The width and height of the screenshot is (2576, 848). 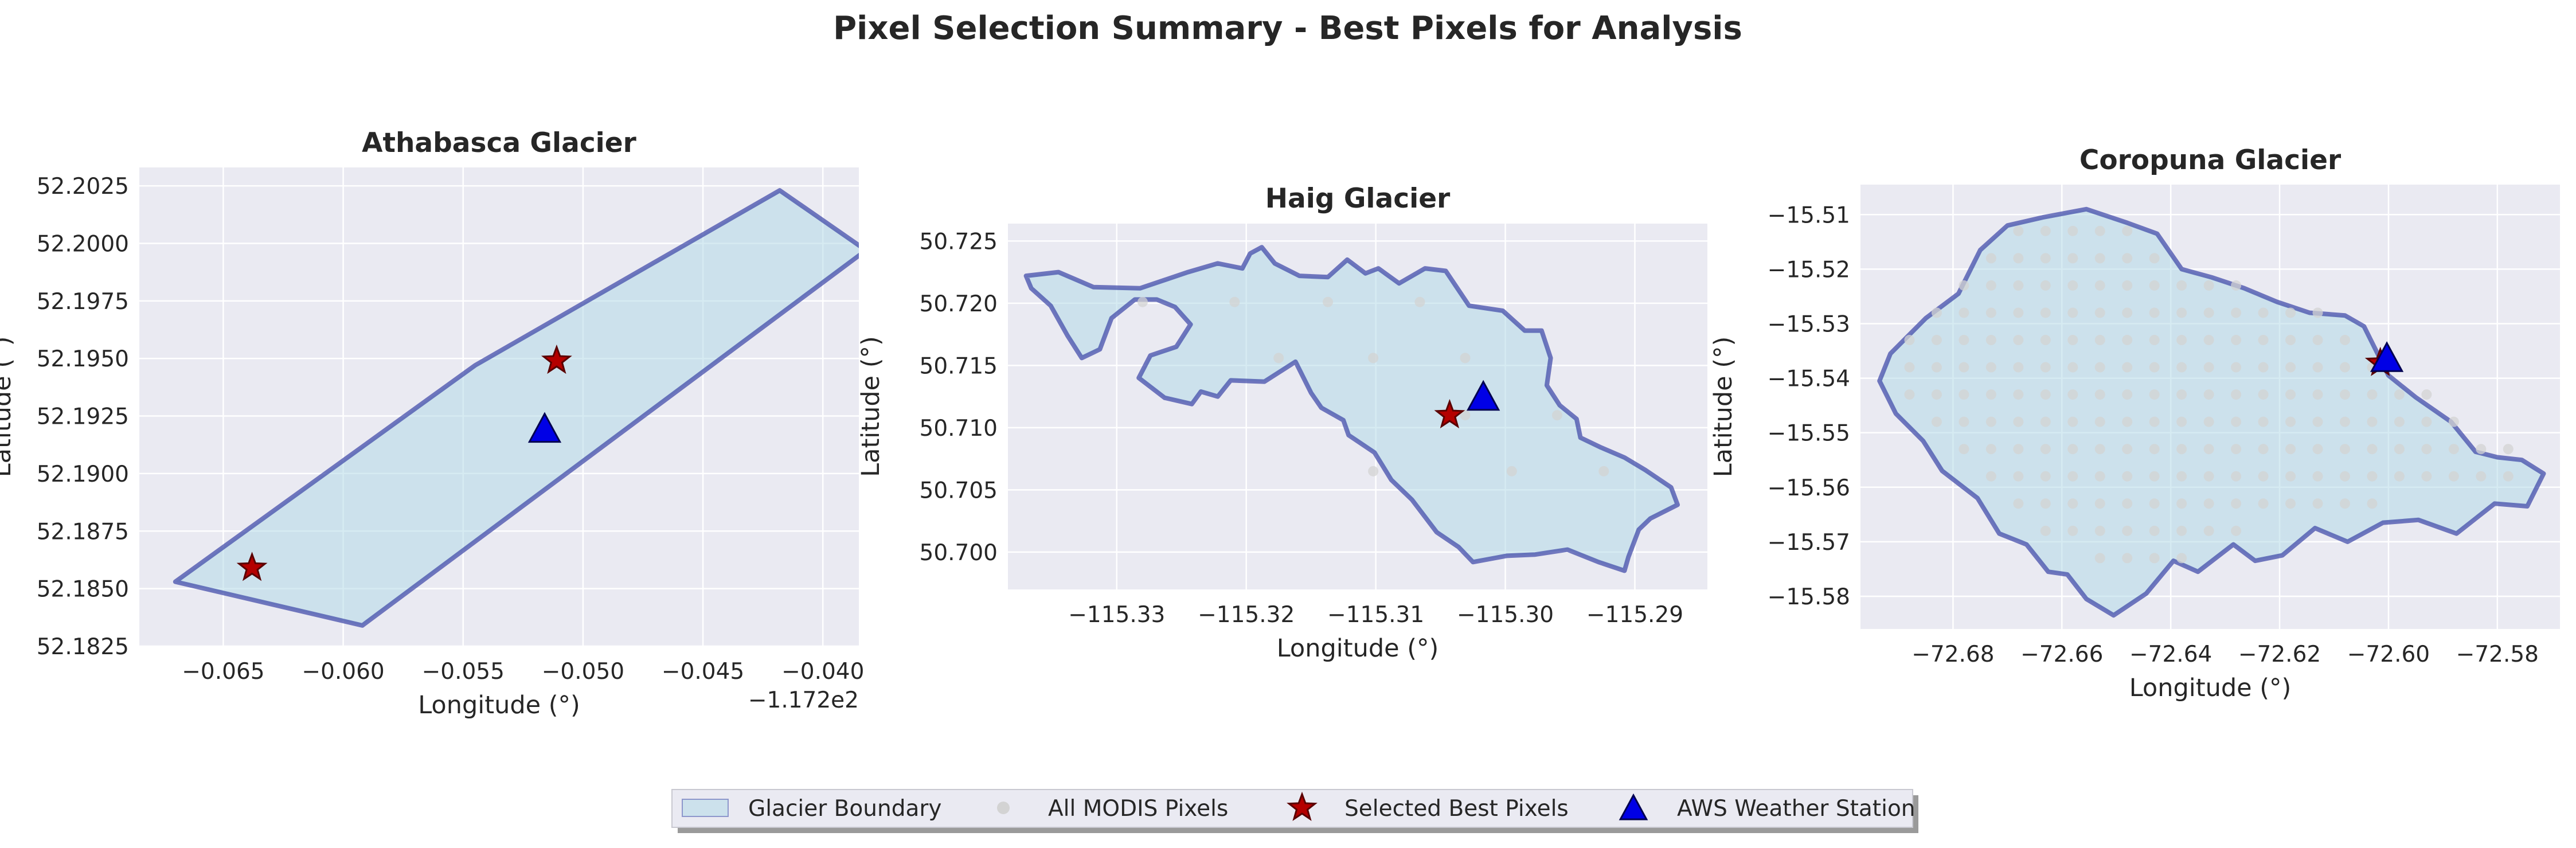 I want to click on y-tick-label: 50.725, so click(x=959, y=242).